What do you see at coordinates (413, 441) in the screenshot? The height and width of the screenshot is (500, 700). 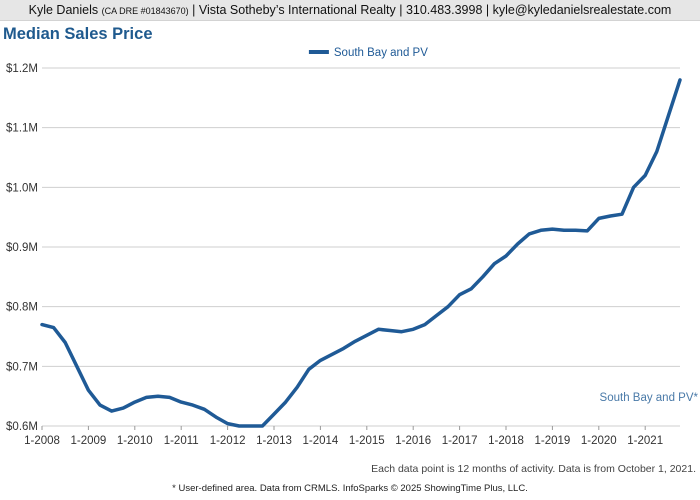 I see `x-tick-label: 1-2016` at bounding box center [413, 441].